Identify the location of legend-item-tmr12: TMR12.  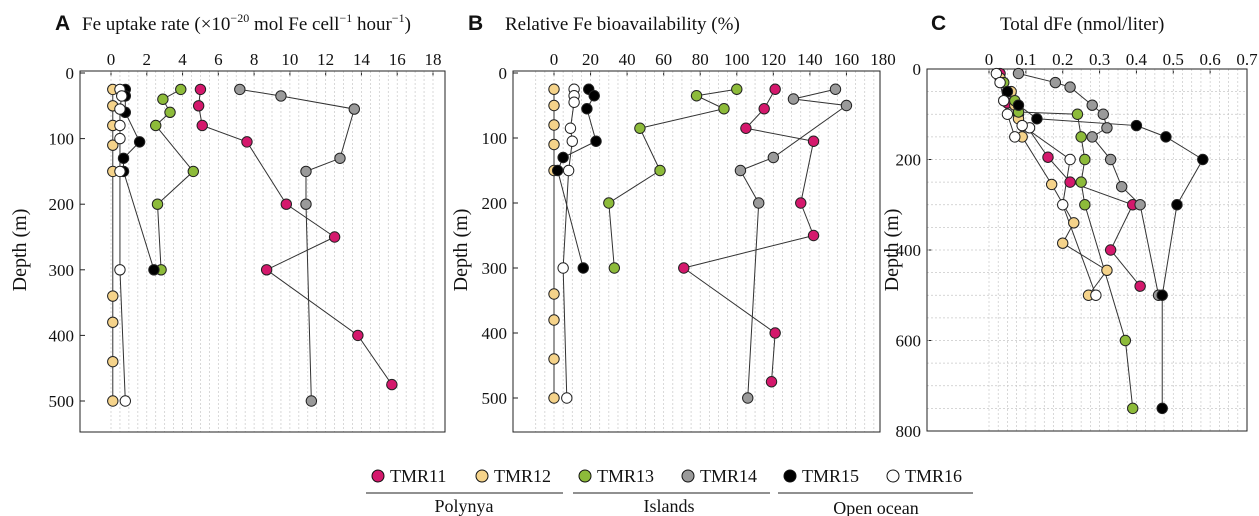
(513, 476).